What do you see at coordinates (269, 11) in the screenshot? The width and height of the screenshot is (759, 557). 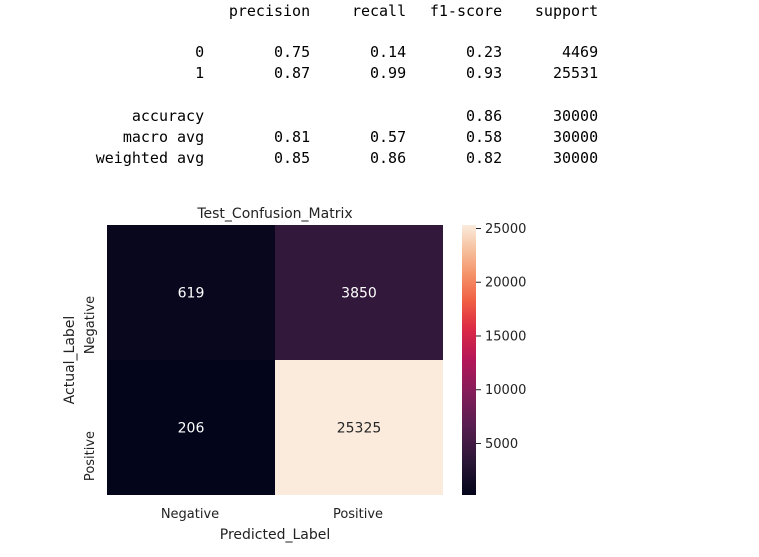 I see `report-header-precision: precision` at bounding box center [269, 11].